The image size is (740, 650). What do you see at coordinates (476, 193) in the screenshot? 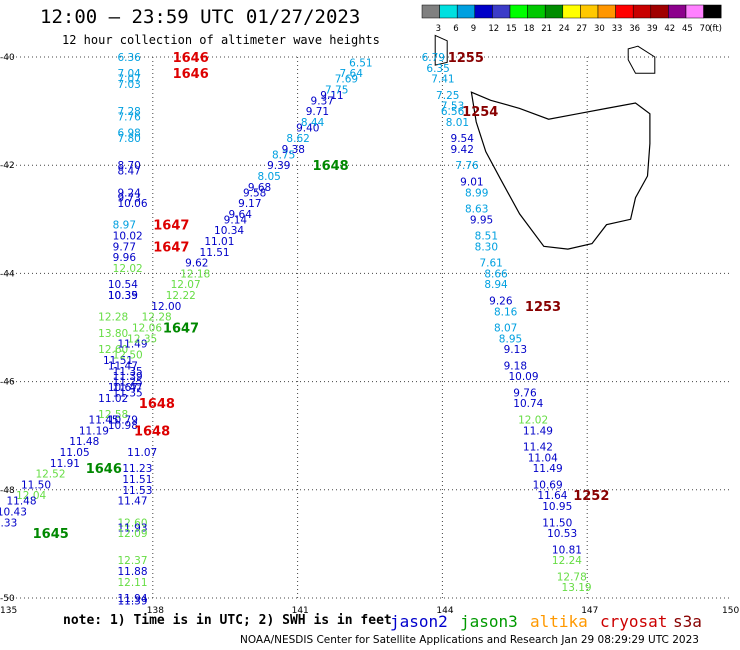
I see `wave-height-label: 8.99` at bounding box center [476, 193].